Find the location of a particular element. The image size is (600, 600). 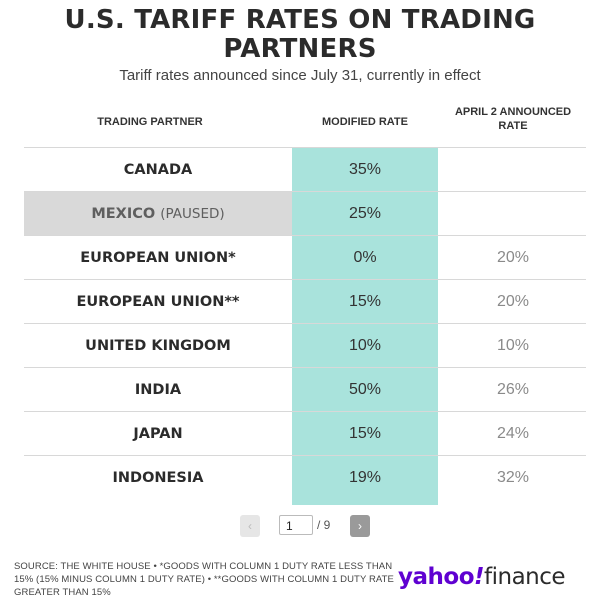

yahoo-finance-logo: yahoo!finance is located at coordinates (482, 577).